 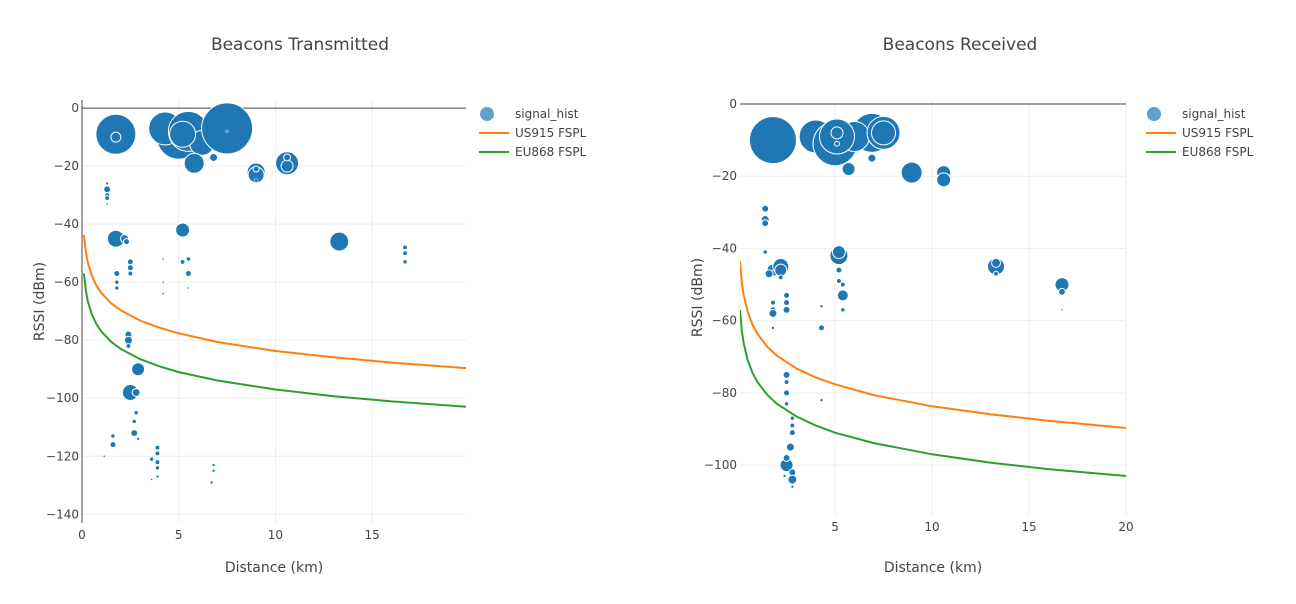 What do you see at coordinates (933, 568) in the screenshot?
I see `x-axis-title: Distance (km)` at bounding box center [933, 568].